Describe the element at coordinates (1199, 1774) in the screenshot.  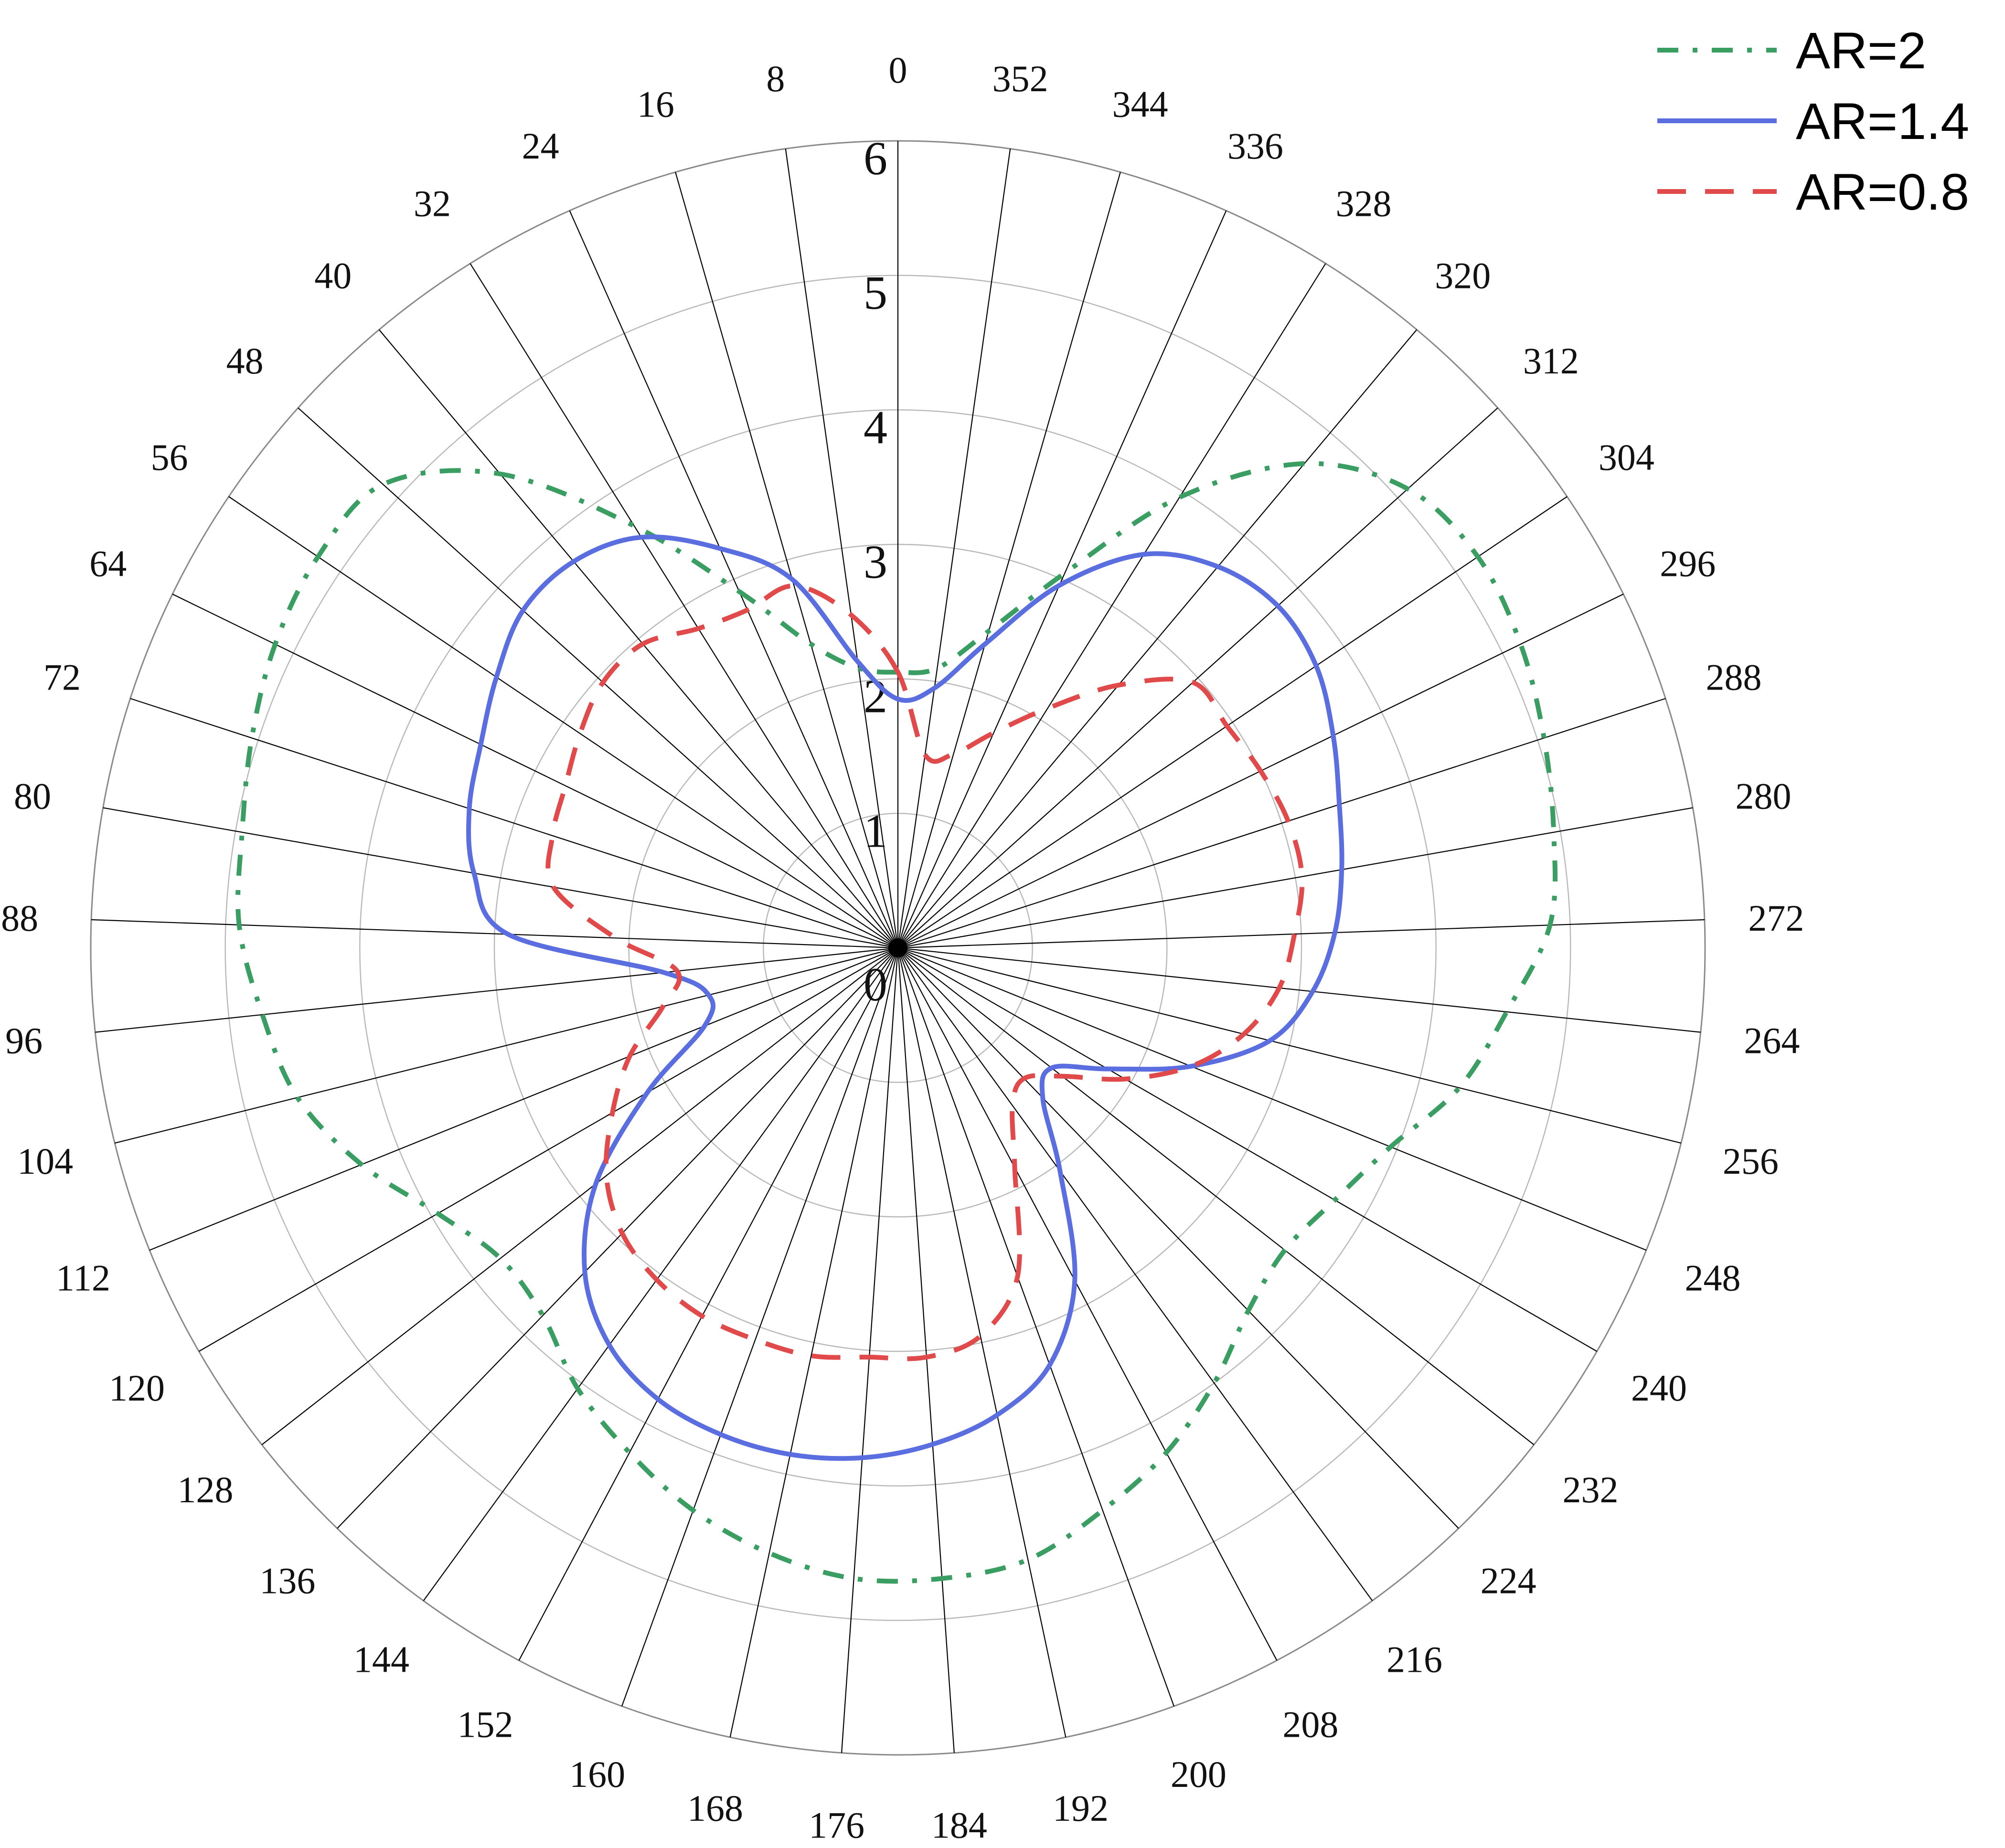
I see `angle-tick-label: 200` at that location.